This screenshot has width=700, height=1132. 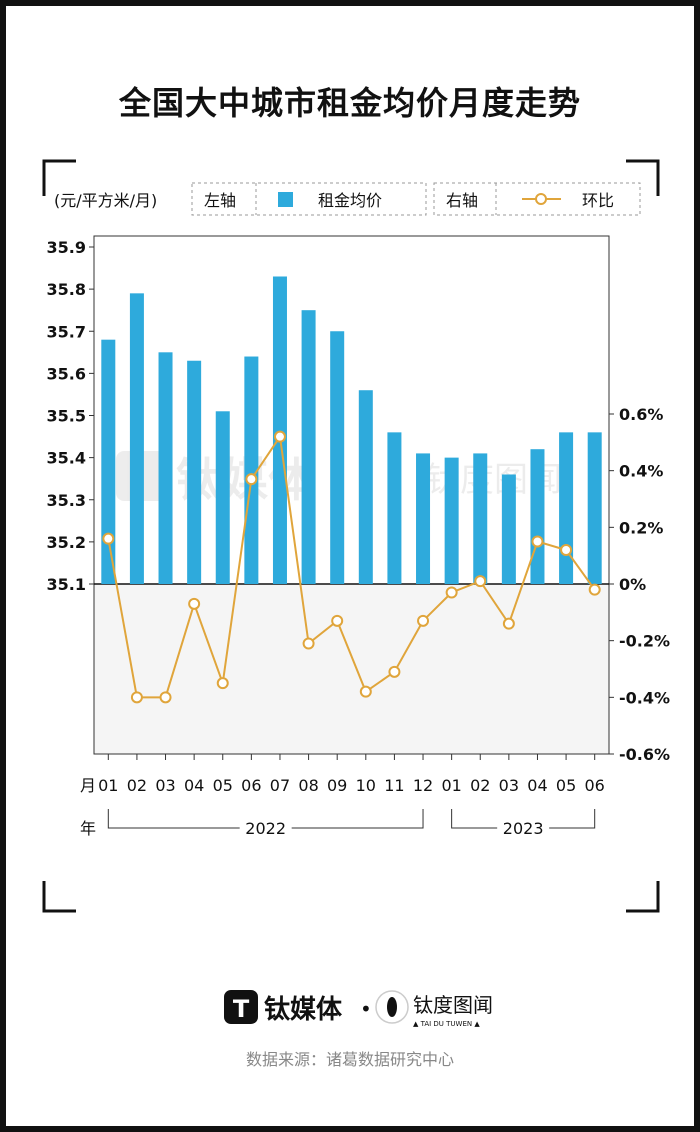 What do you see at coordinates (88, 785) in the screenshot?
I see `x-axis-month-label: 月` at bounding box center [88, 785].